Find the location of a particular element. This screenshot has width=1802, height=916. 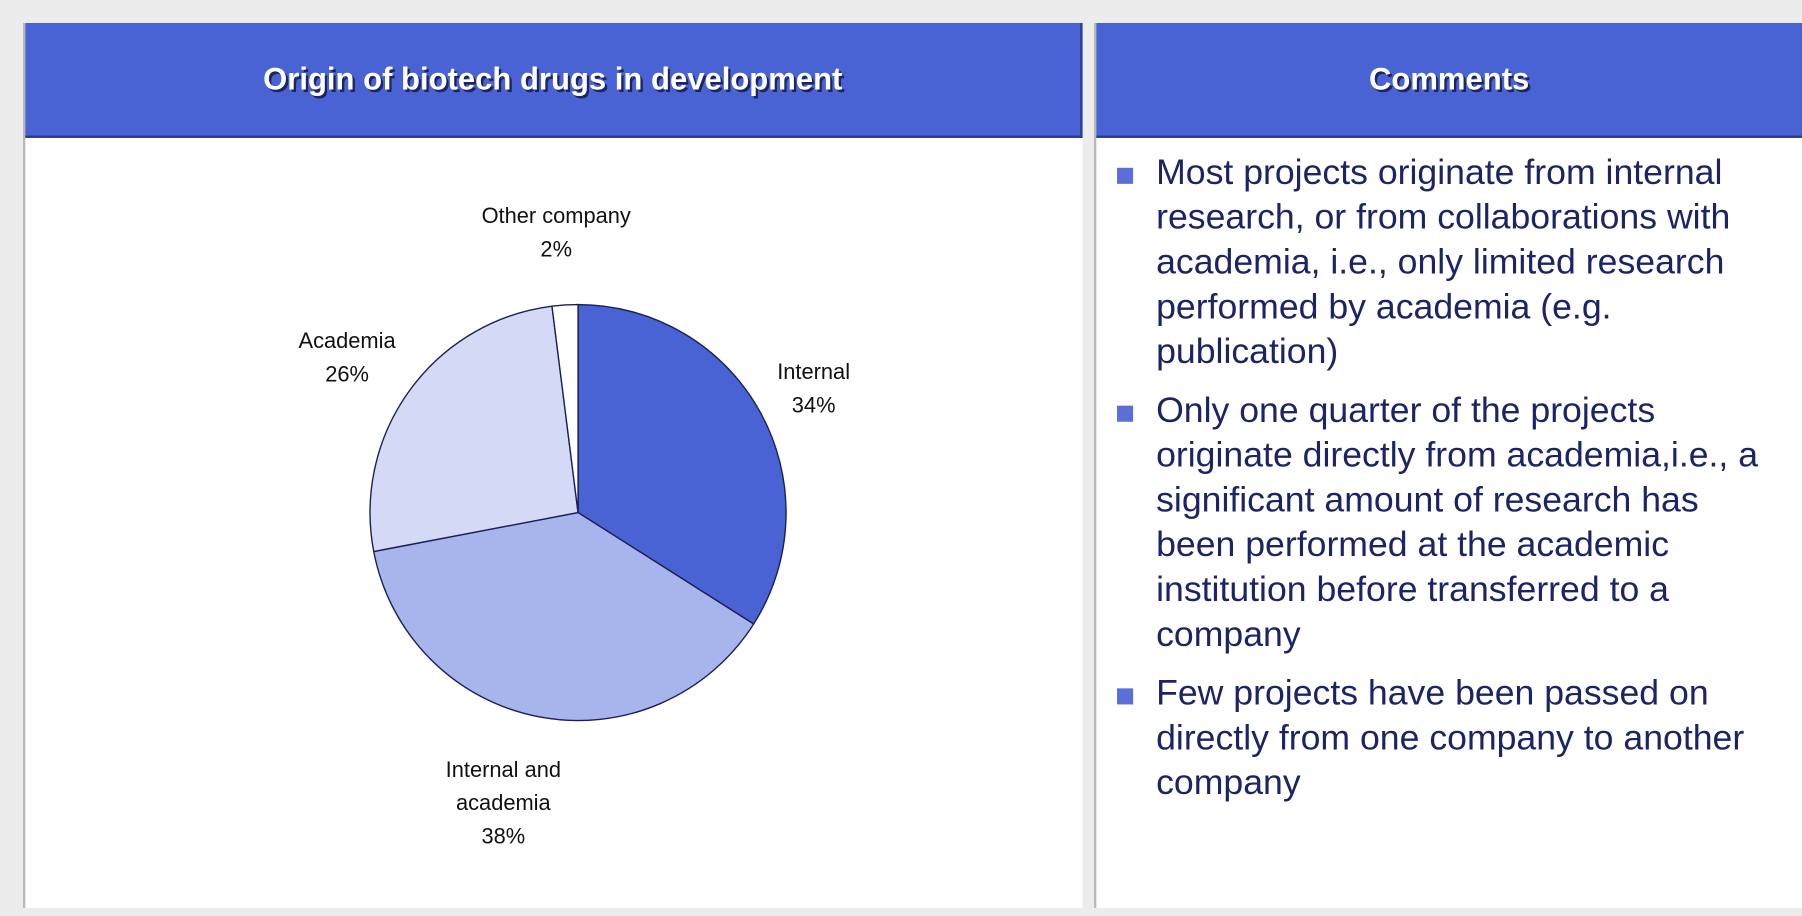

pie-chart is located at coordinates (578, 512).